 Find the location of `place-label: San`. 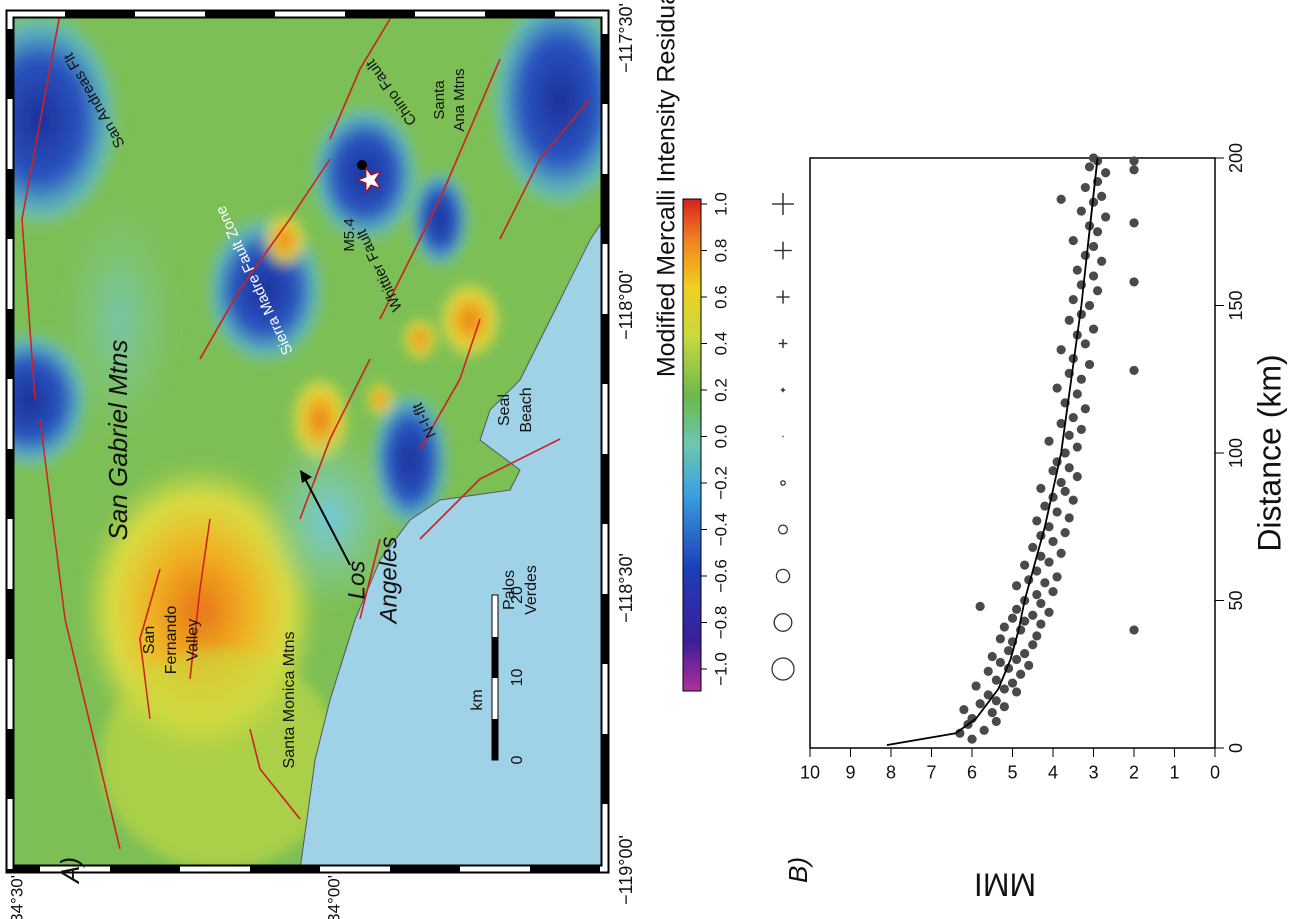

place-label: San is located at coordinates (149, 640).